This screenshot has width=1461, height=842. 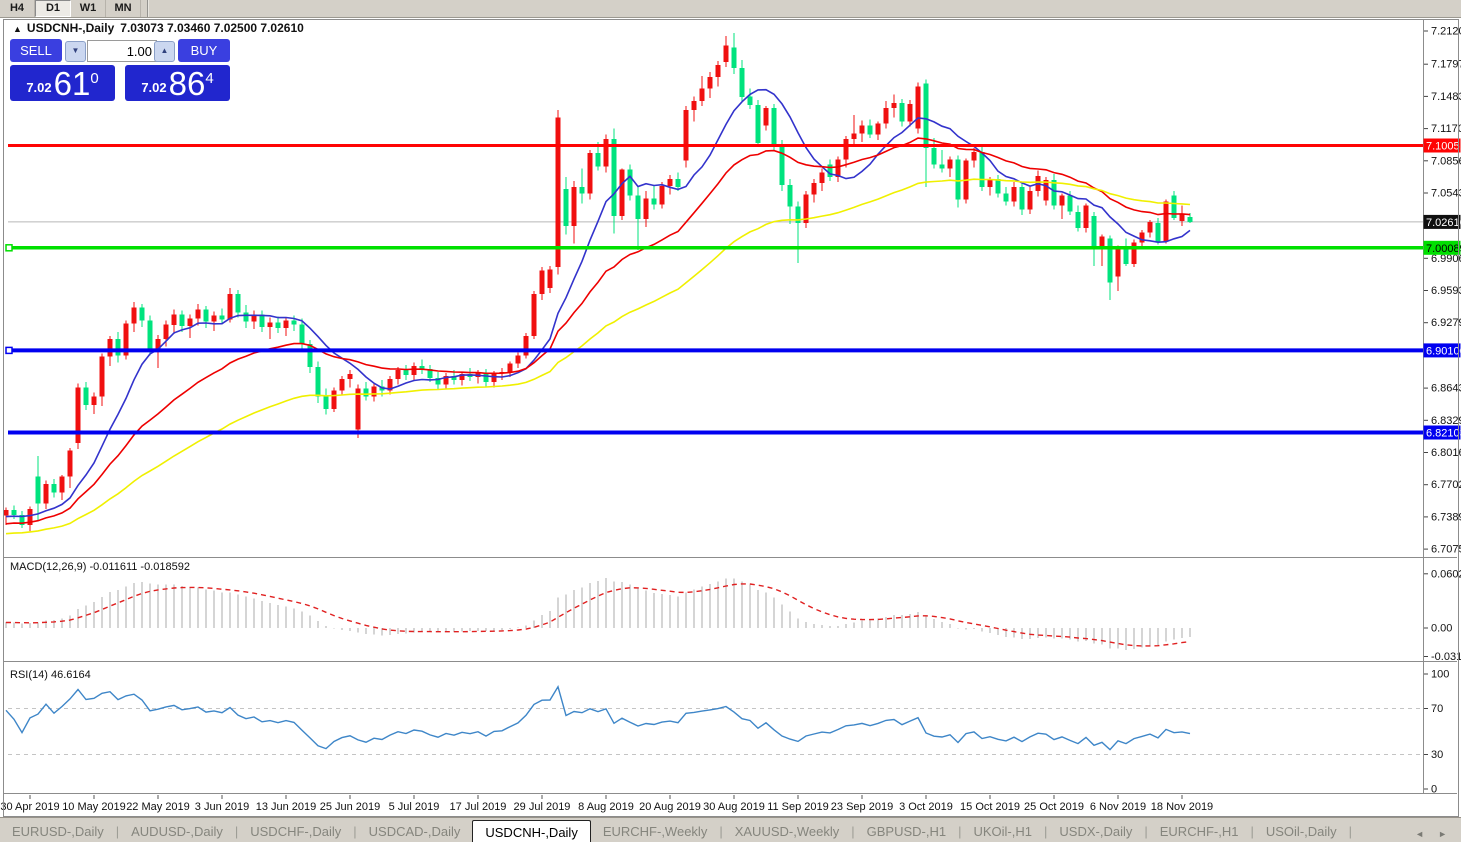 I want to click on svg-text: 6.77025, so click(x=1446, y=485).